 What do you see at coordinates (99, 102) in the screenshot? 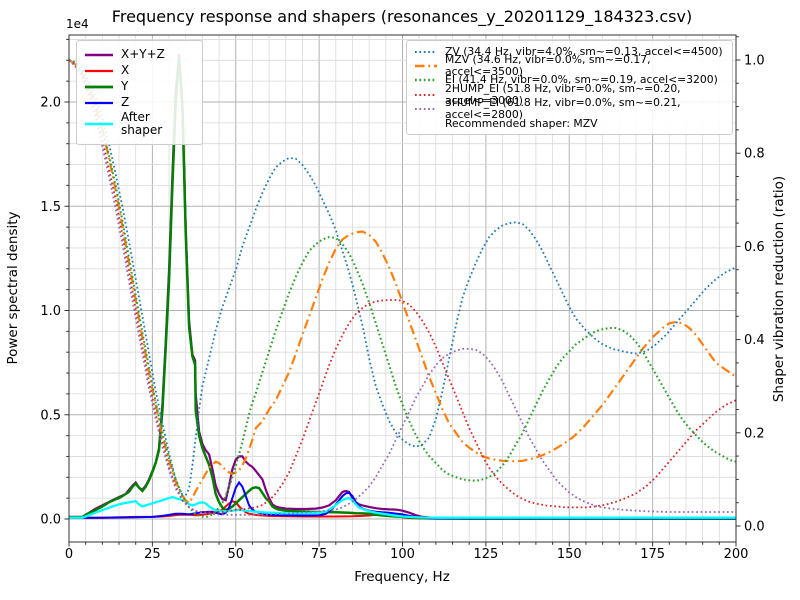
I see `legend-line-sample-z` at bounding box center [99, 102].